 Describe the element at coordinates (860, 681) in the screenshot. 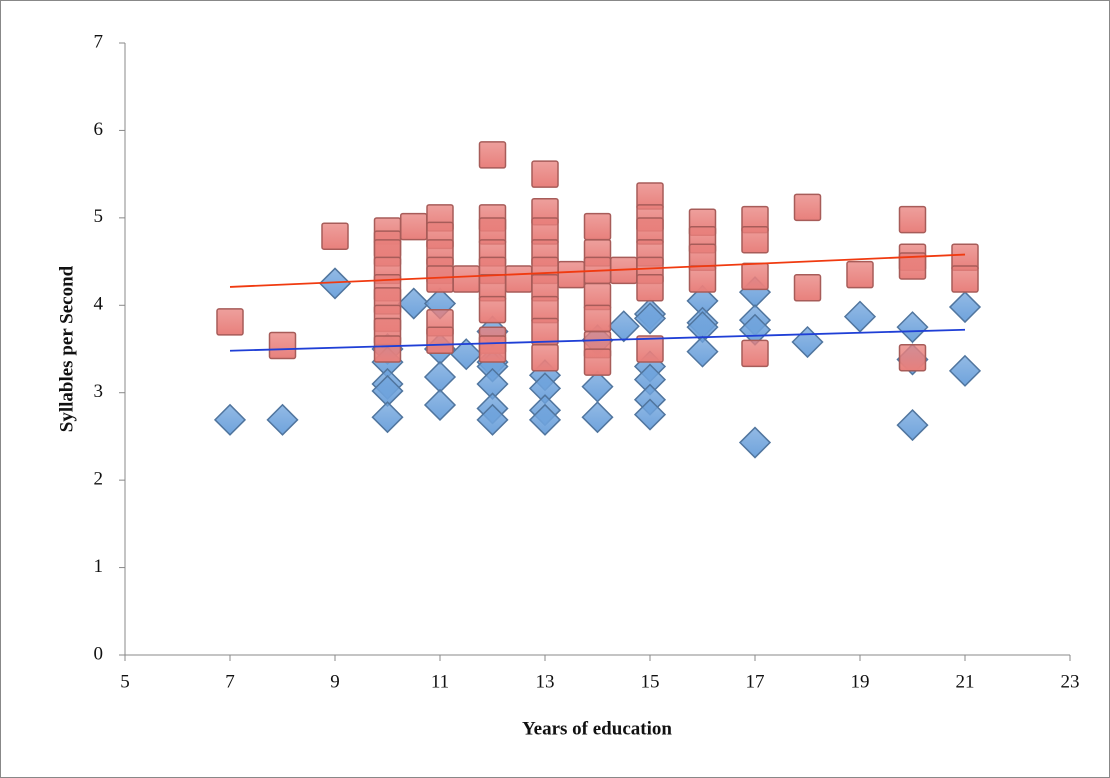

I see `x-tick-label: 19` at that location.